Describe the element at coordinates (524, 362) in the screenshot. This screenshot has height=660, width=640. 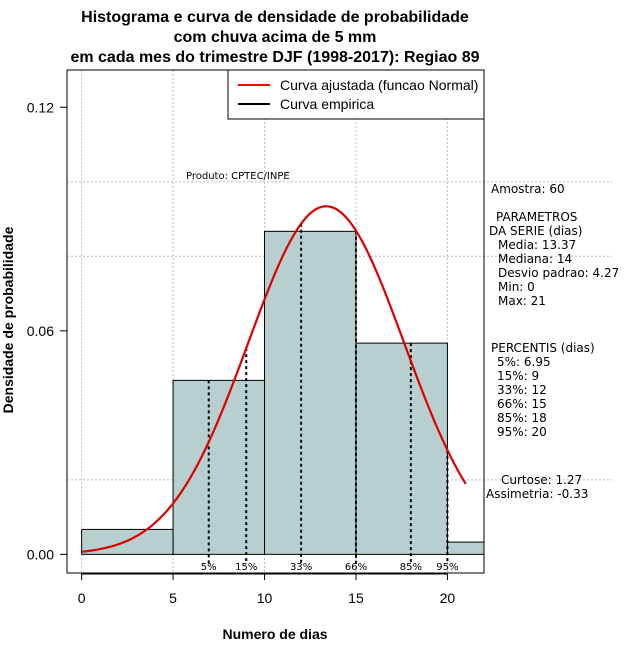
I see `stat-p5: 5%: 6.95` at that location.